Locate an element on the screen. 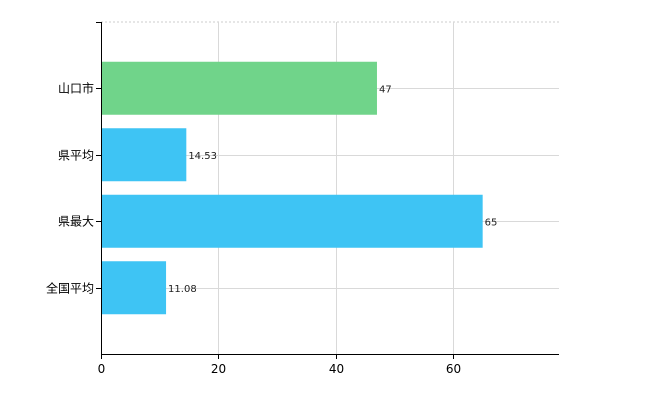 The height and width of the screenshot is (400, 650). category-label-3: 全国平均 is located at coordinates (70, 288).